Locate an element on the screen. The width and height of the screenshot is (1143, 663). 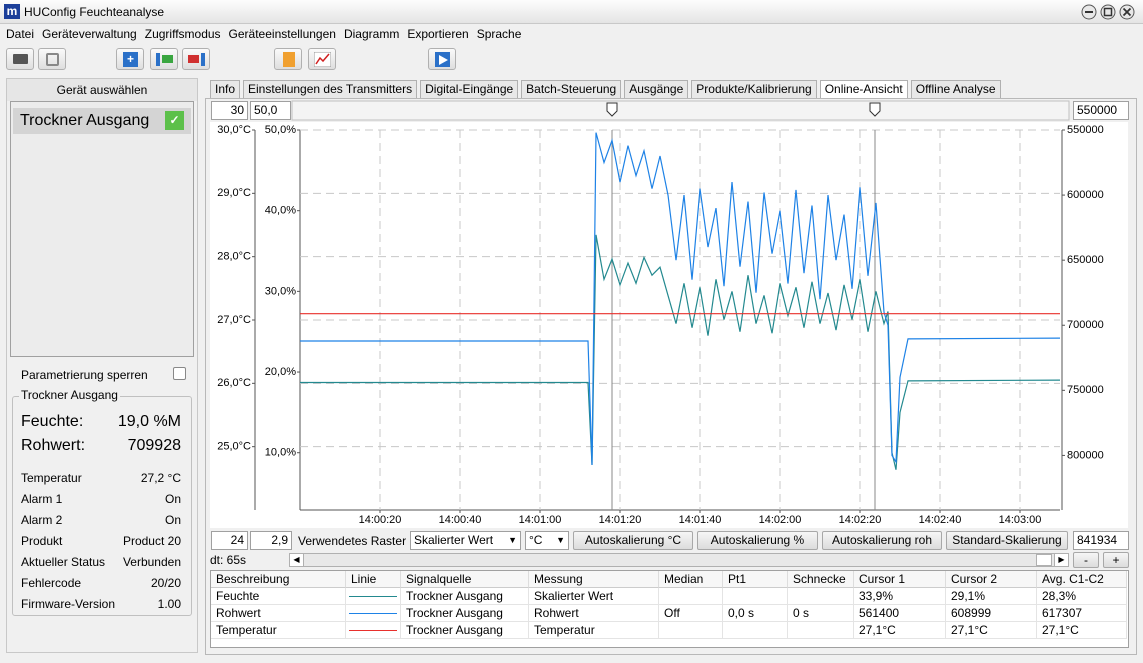
tab: Batch-Steuerung is located at coordinates (571, 90).